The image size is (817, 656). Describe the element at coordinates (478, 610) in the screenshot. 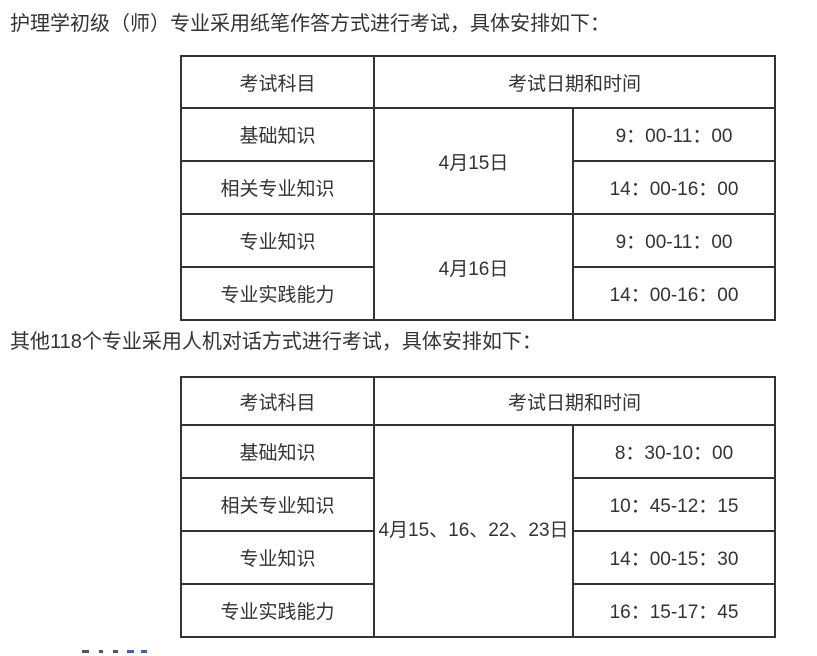

I see `table-row: 专业实践能力 16：15-17：45` at that location.